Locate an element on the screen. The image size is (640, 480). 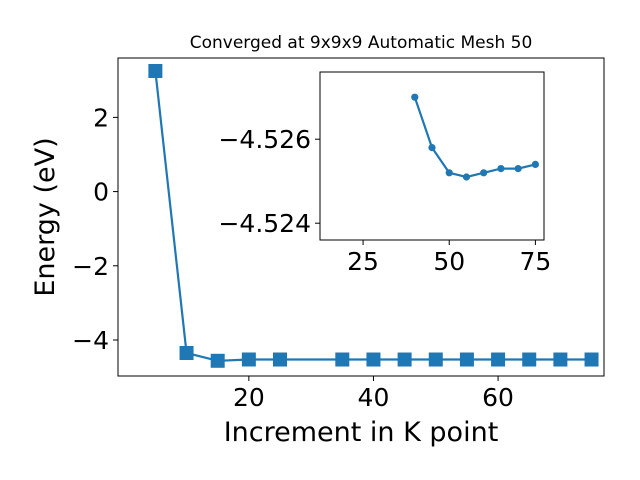
inset-plot-frame is located at coordinates (432, 156).